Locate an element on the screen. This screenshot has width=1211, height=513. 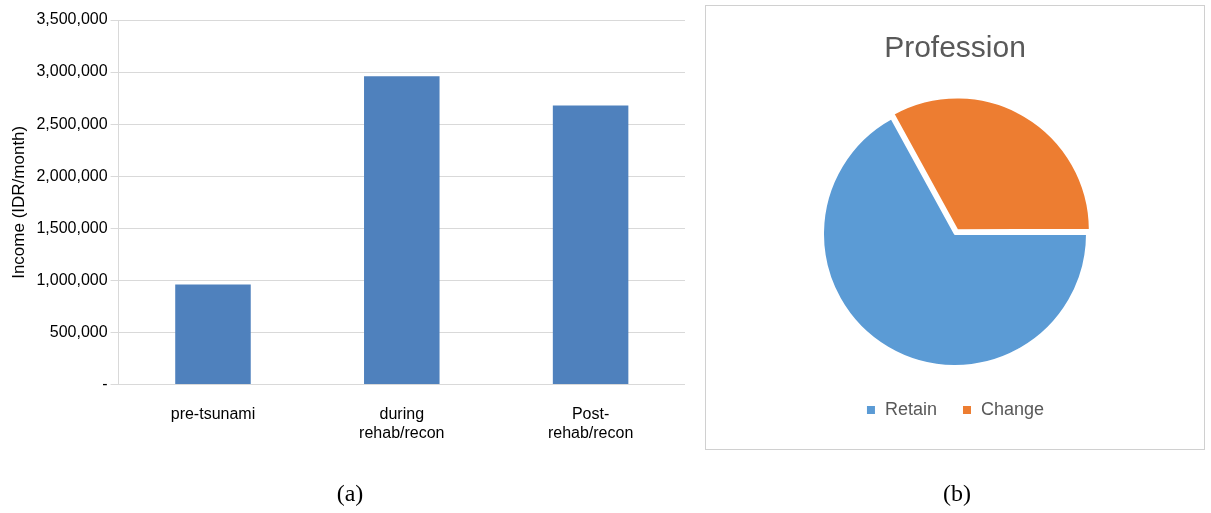
y-axis-title: Income (IDR/month) is located at coordinates (18, 202).